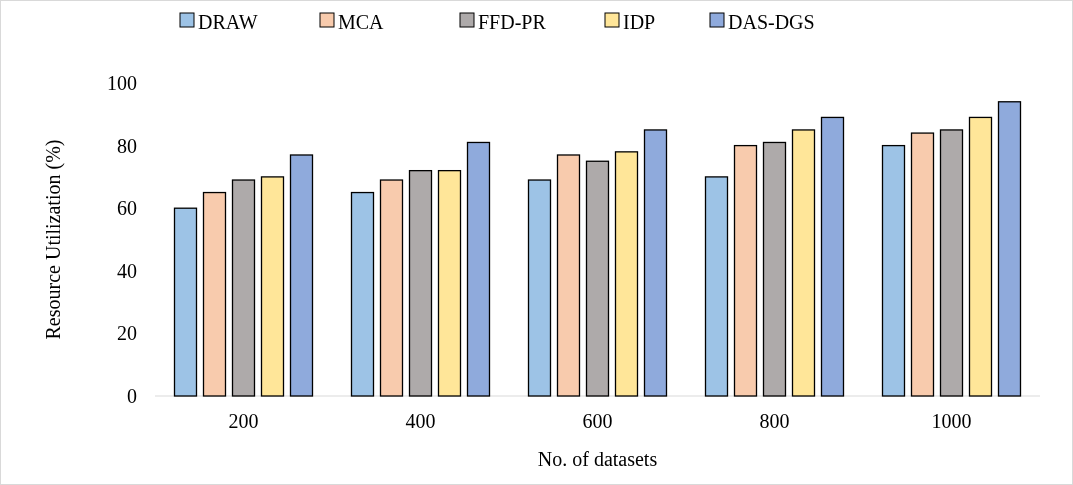 This screenshot has width=1073, height=485. Describe the element at coordinates (127, 270) in the screenshot. I see `y-tick-label: 40` at that location.